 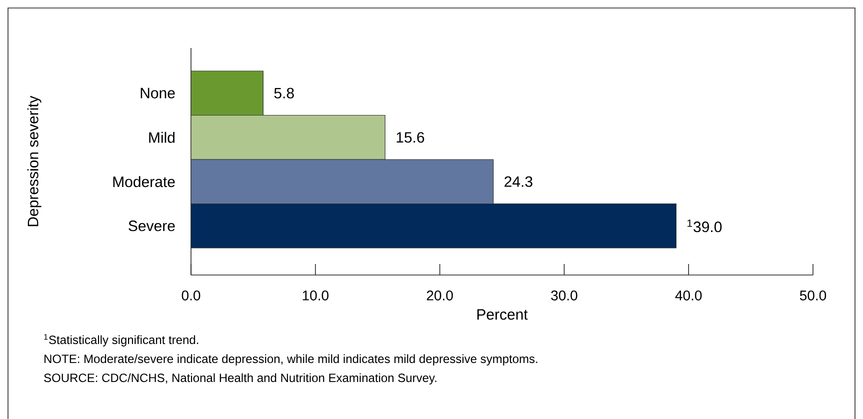 I want to click on y-tick-label: None, so click(x=157, y=93).